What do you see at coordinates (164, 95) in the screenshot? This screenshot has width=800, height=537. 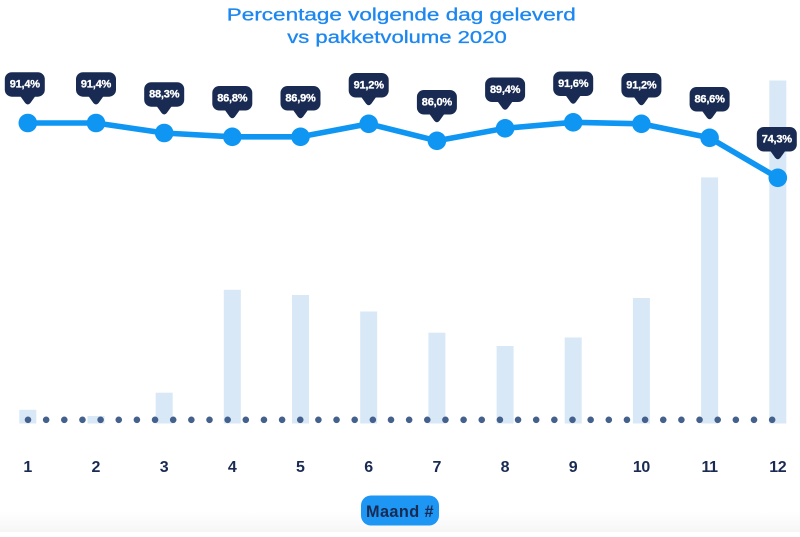 I see `svg-text: 88,3%` at bounding box center [164, 95].